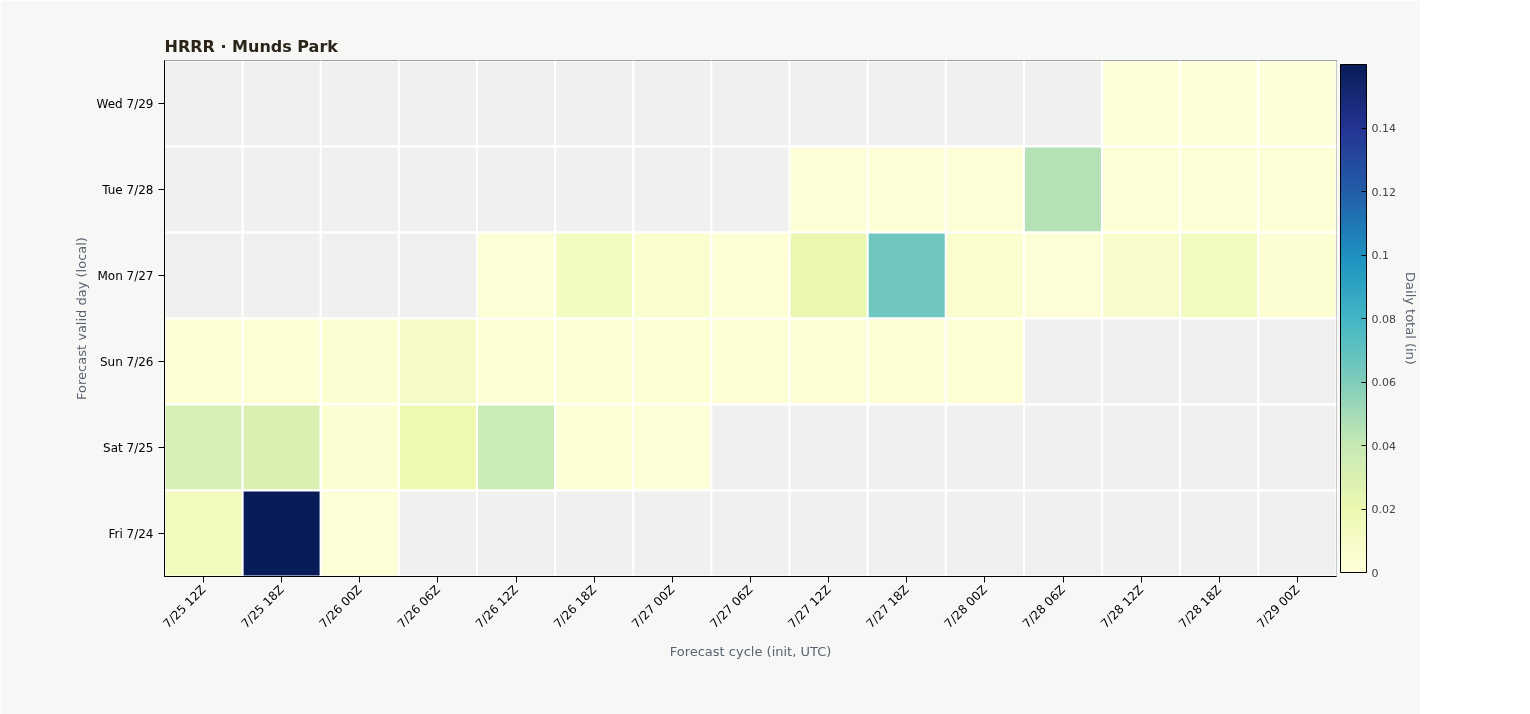  What do you see at coordinates (1380, 255) in the screenshot?
I see `color-bar-label: 0.1` at bounding box center [1380, 255].